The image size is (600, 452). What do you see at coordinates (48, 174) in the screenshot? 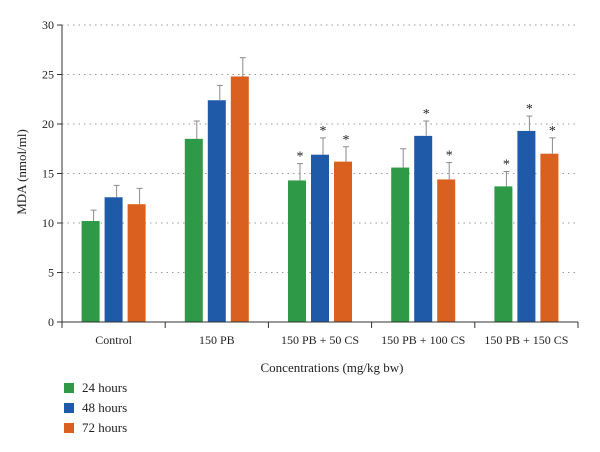
I see `y-tick-label: 15` at bounding box center [48, 174].